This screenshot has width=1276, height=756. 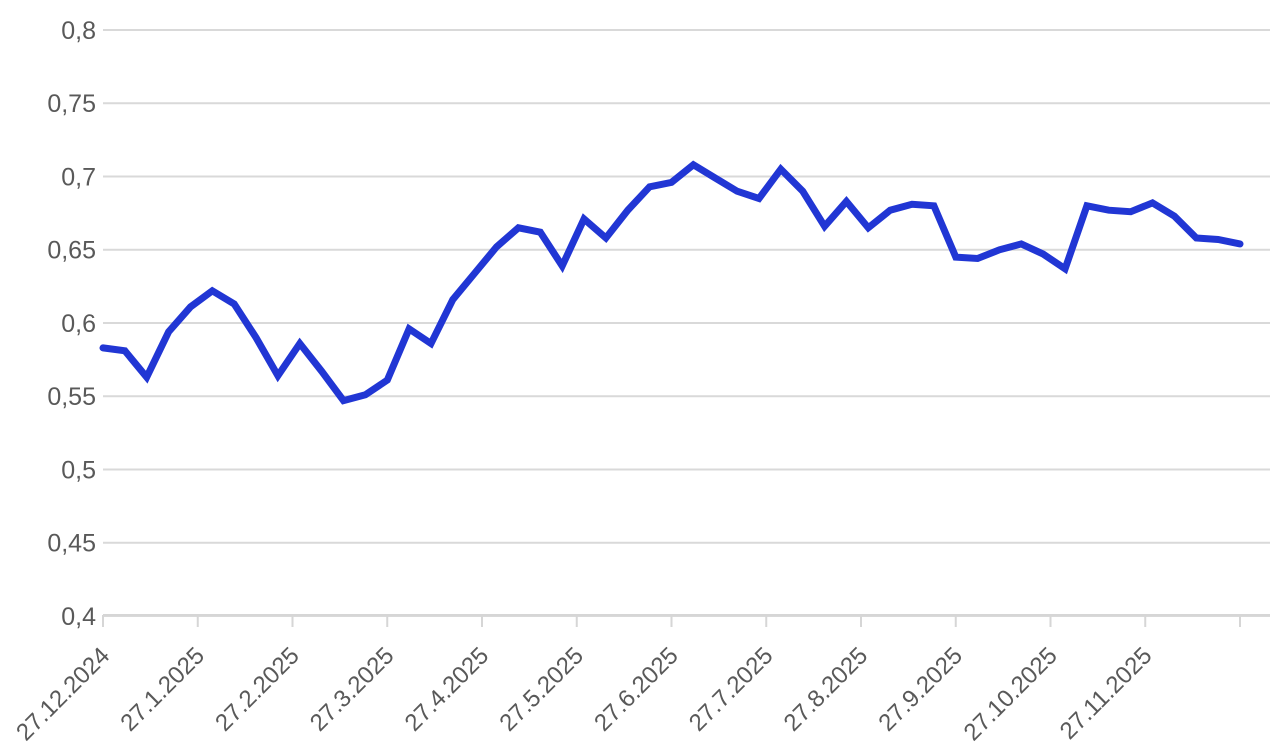 I want to click on x-axis-label: 27.6.2025, so click(x=636, y=689).